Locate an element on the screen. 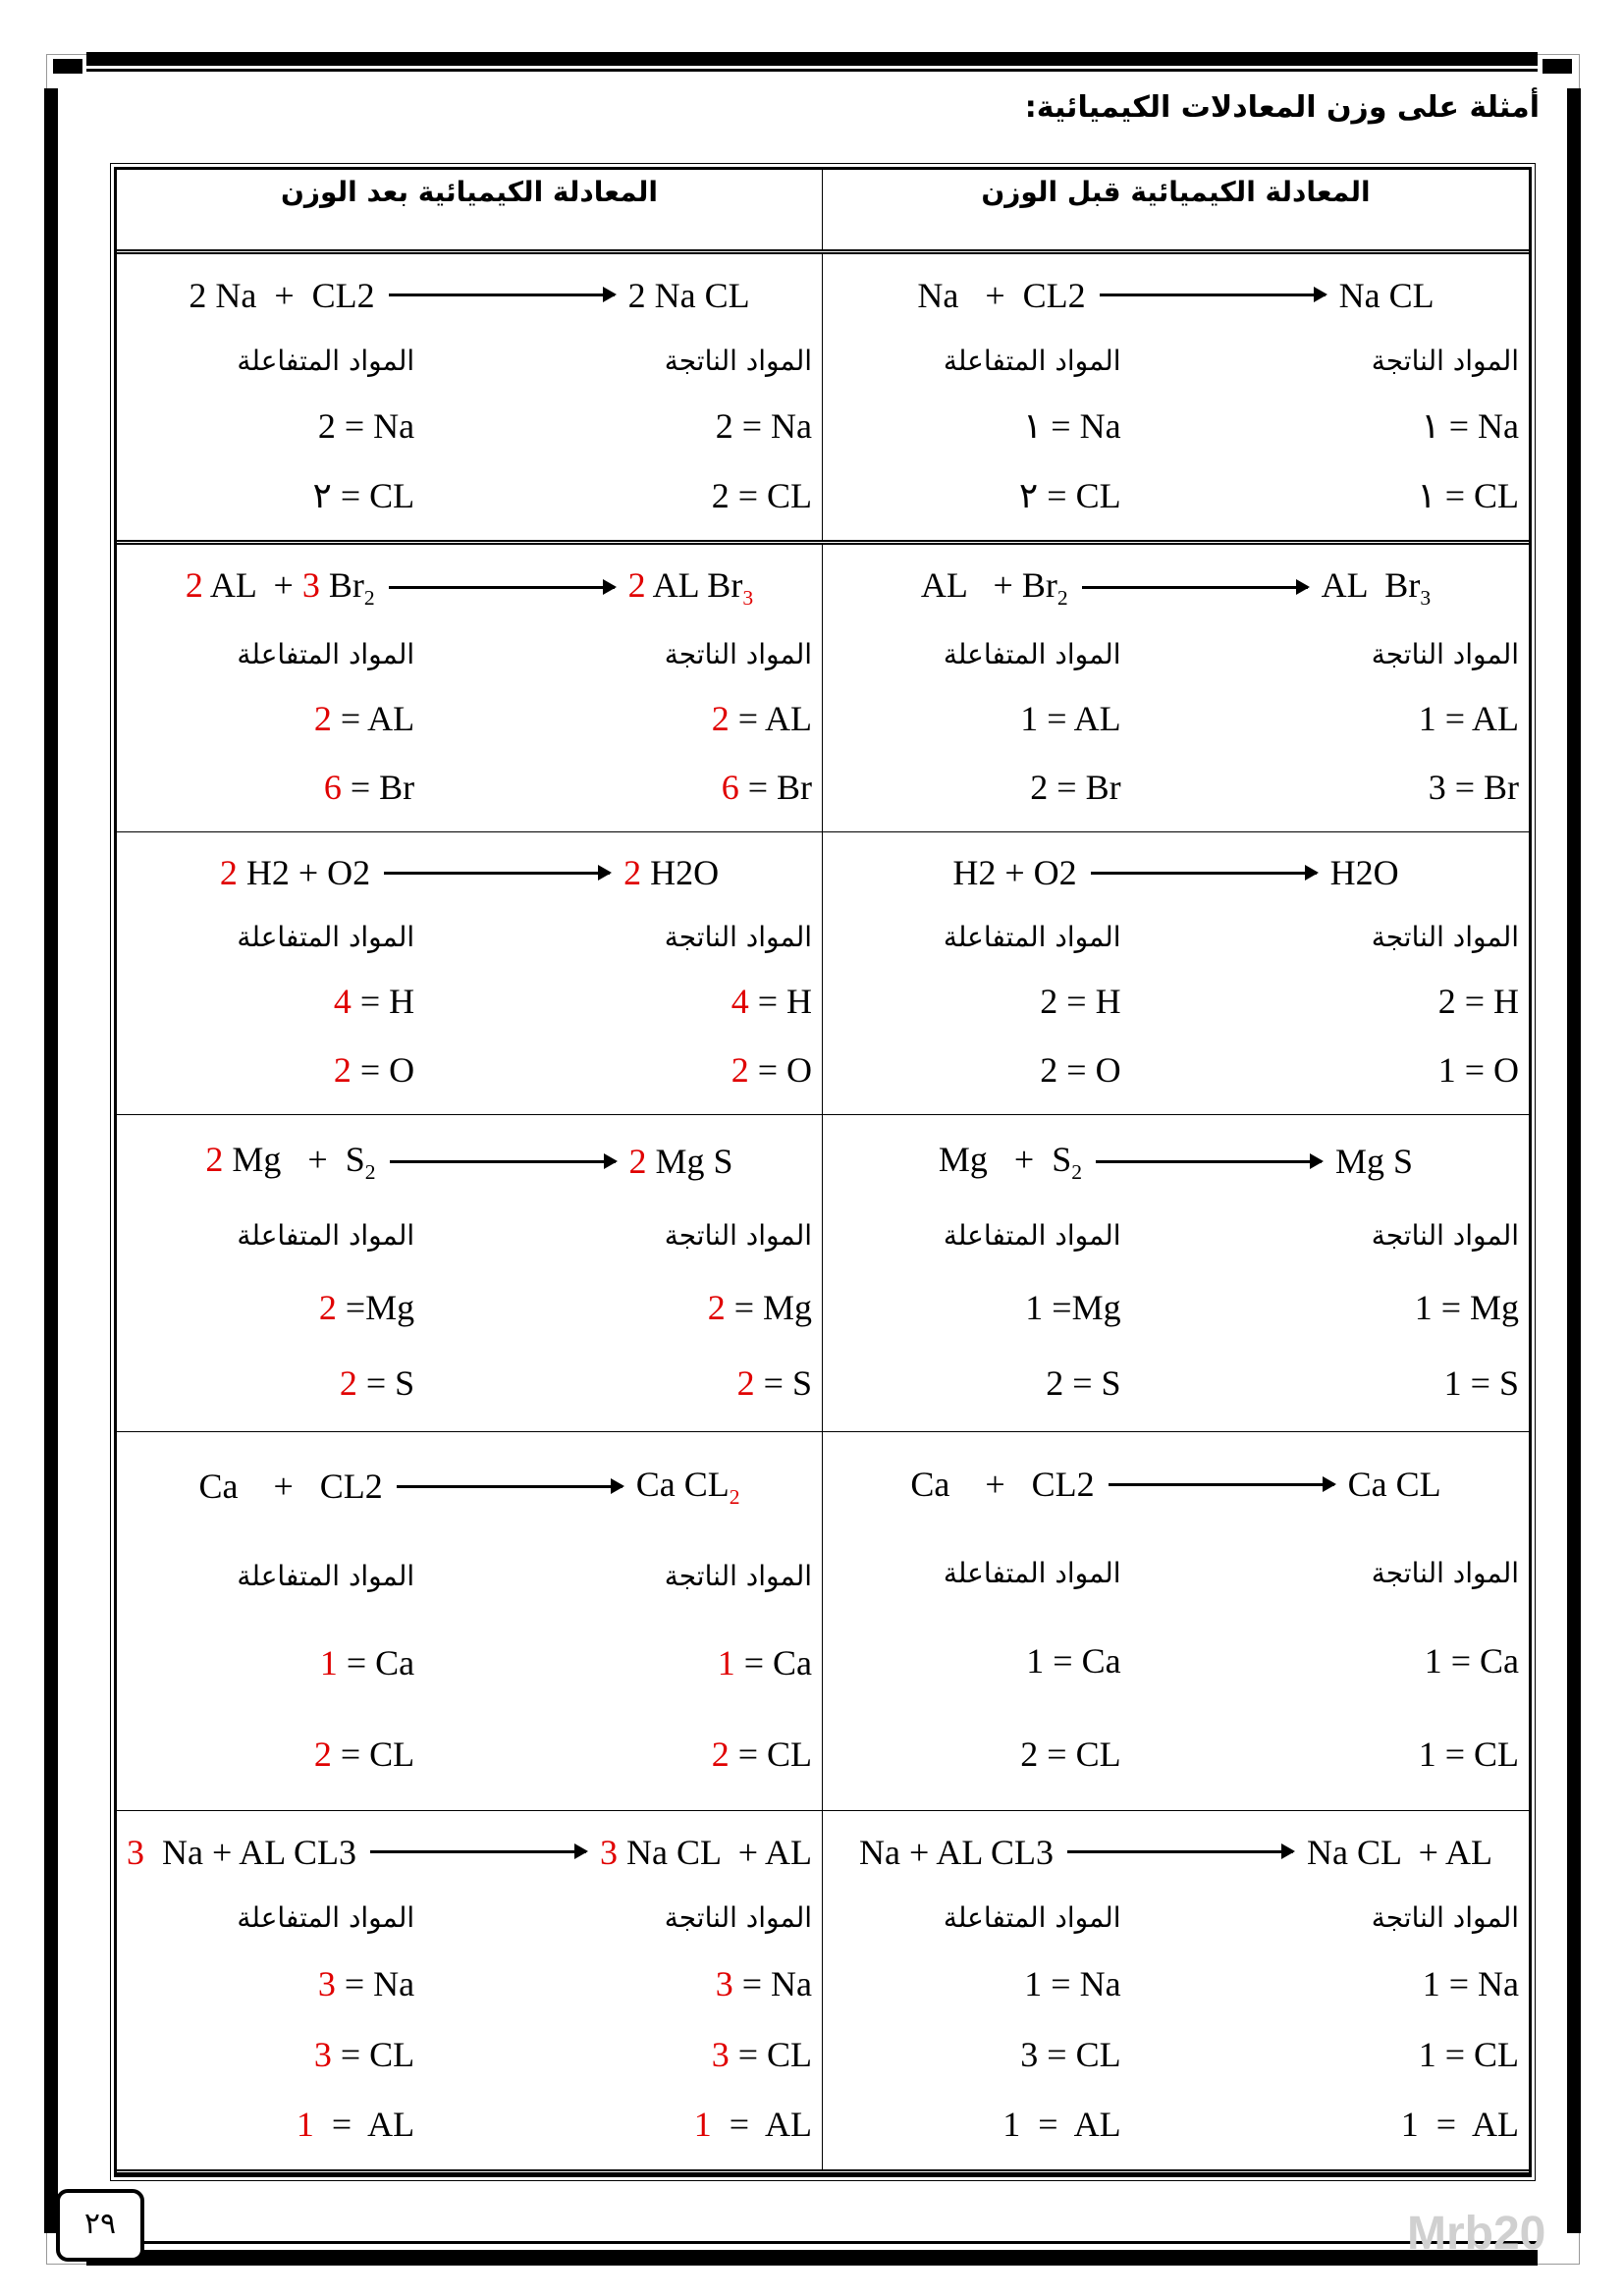  product-atom-count: 1 = CL is located at coordinates (1320, 1754).